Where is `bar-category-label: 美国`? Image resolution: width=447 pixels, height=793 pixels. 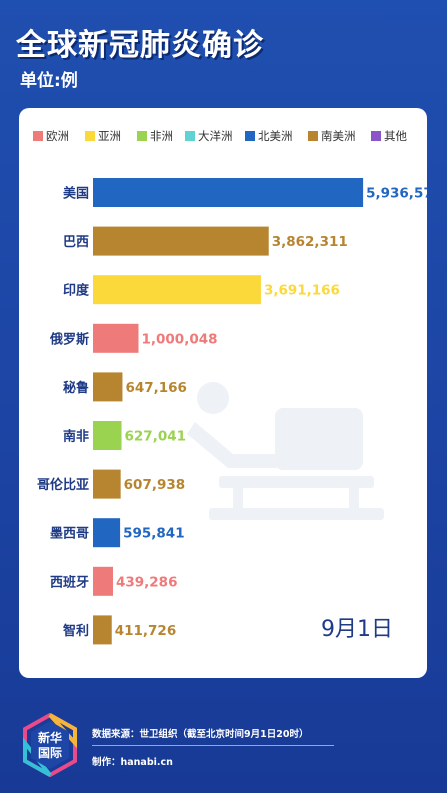 bar-category-label: 美国 is located at coordinates (76, 194).